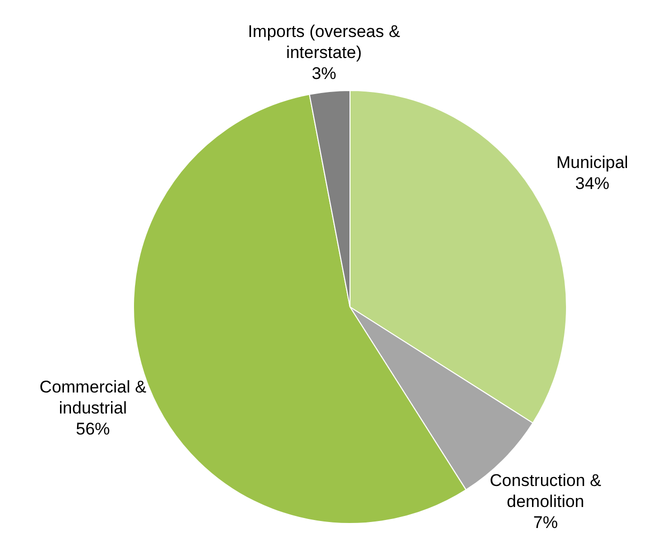 The image size is (661, 546). I want to click on slice-label: Commercial & industrial, so click(93, 397).